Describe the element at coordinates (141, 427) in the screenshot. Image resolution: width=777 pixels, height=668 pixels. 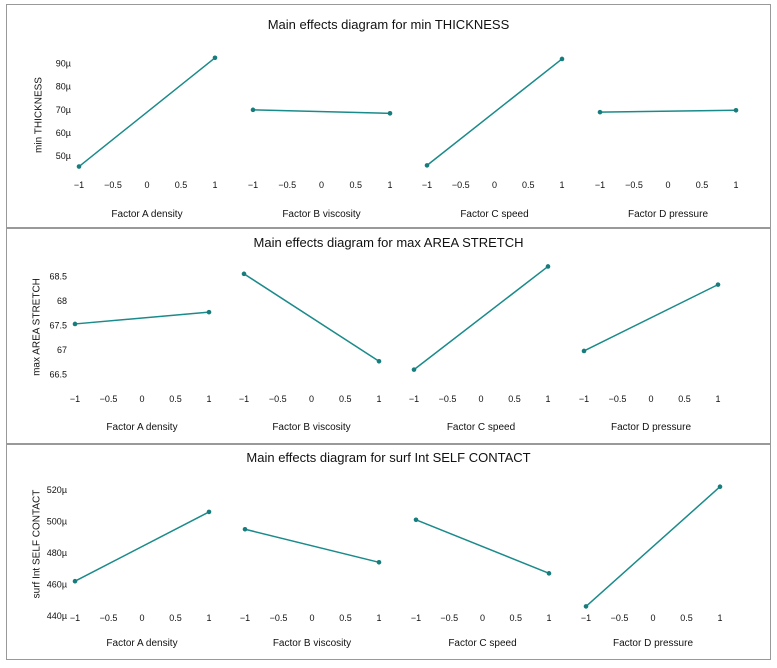
I see `x-axis-label: Factor A density` at that location.